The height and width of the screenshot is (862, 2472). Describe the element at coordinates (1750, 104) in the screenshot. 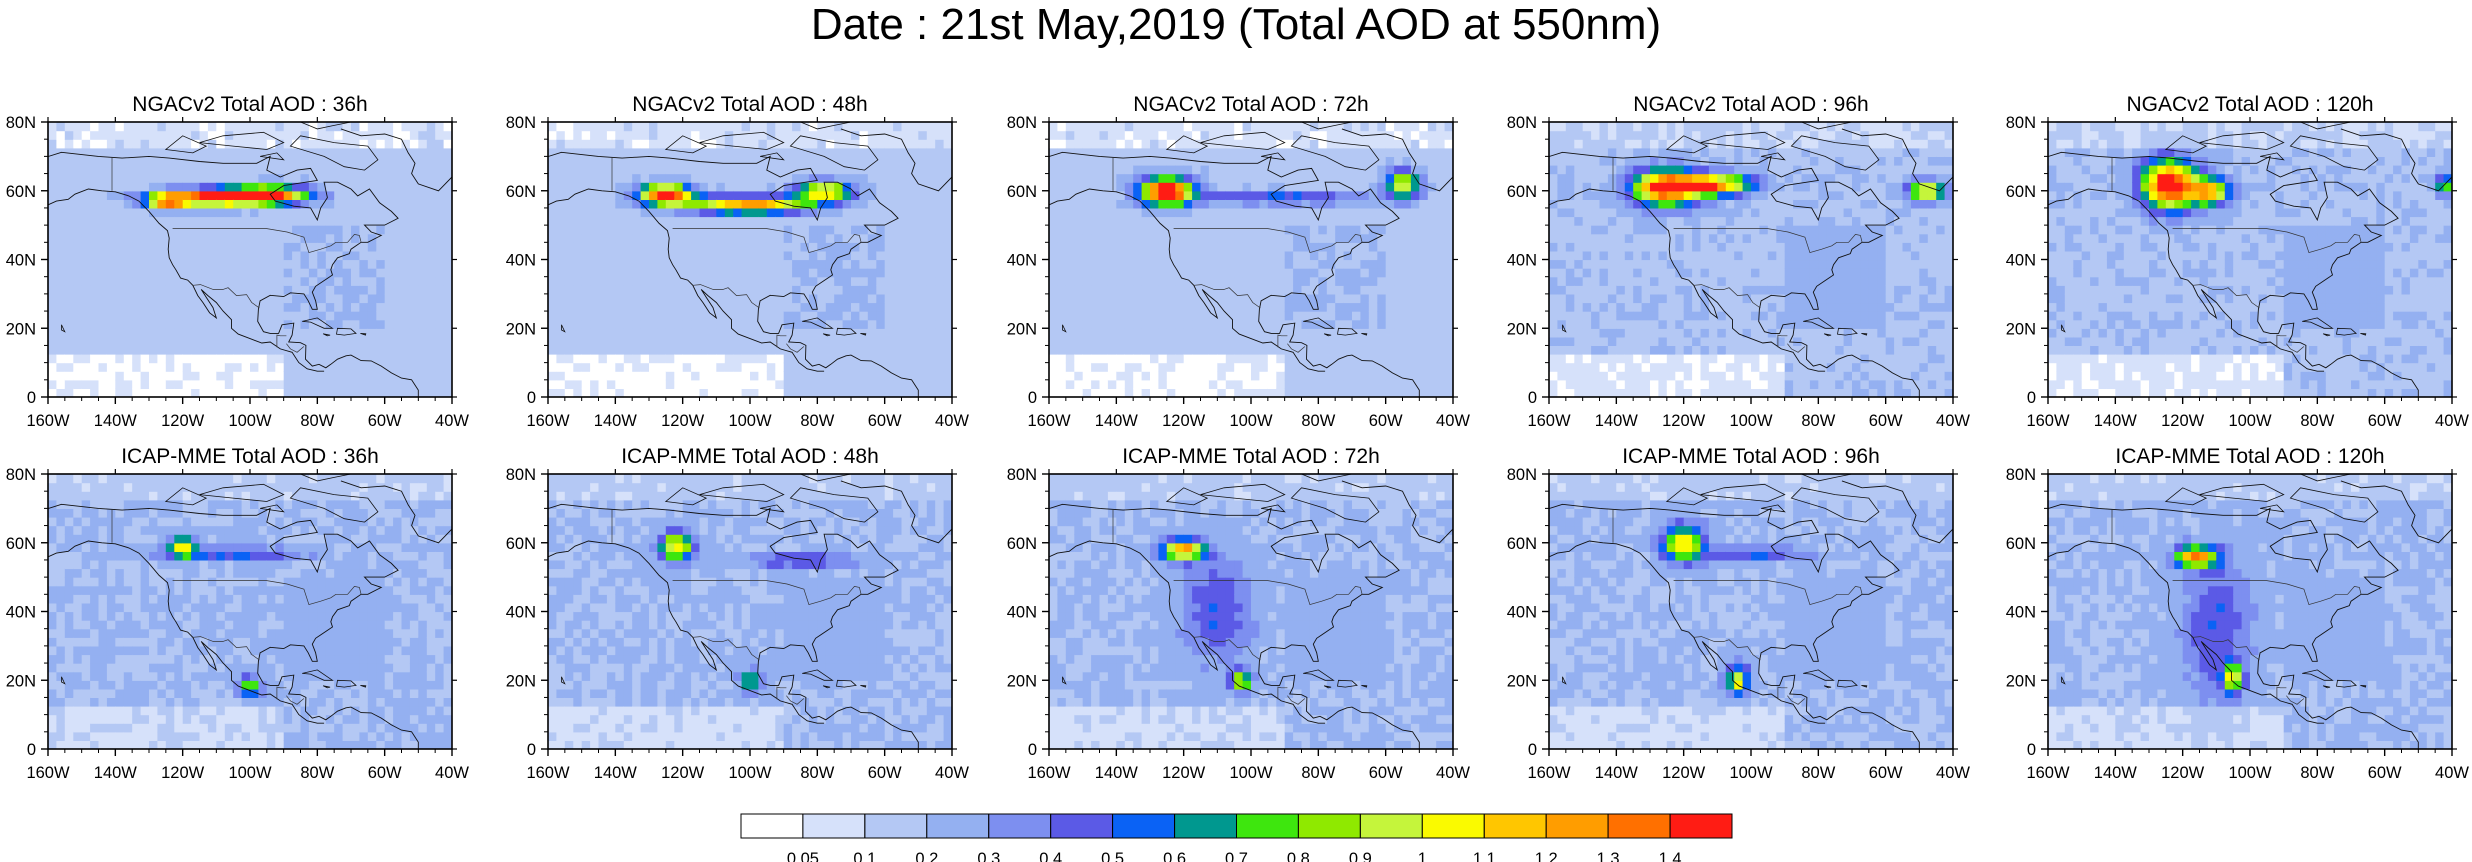

I see `panel-title: NGACv2 Total AOD : 96h` at that location.